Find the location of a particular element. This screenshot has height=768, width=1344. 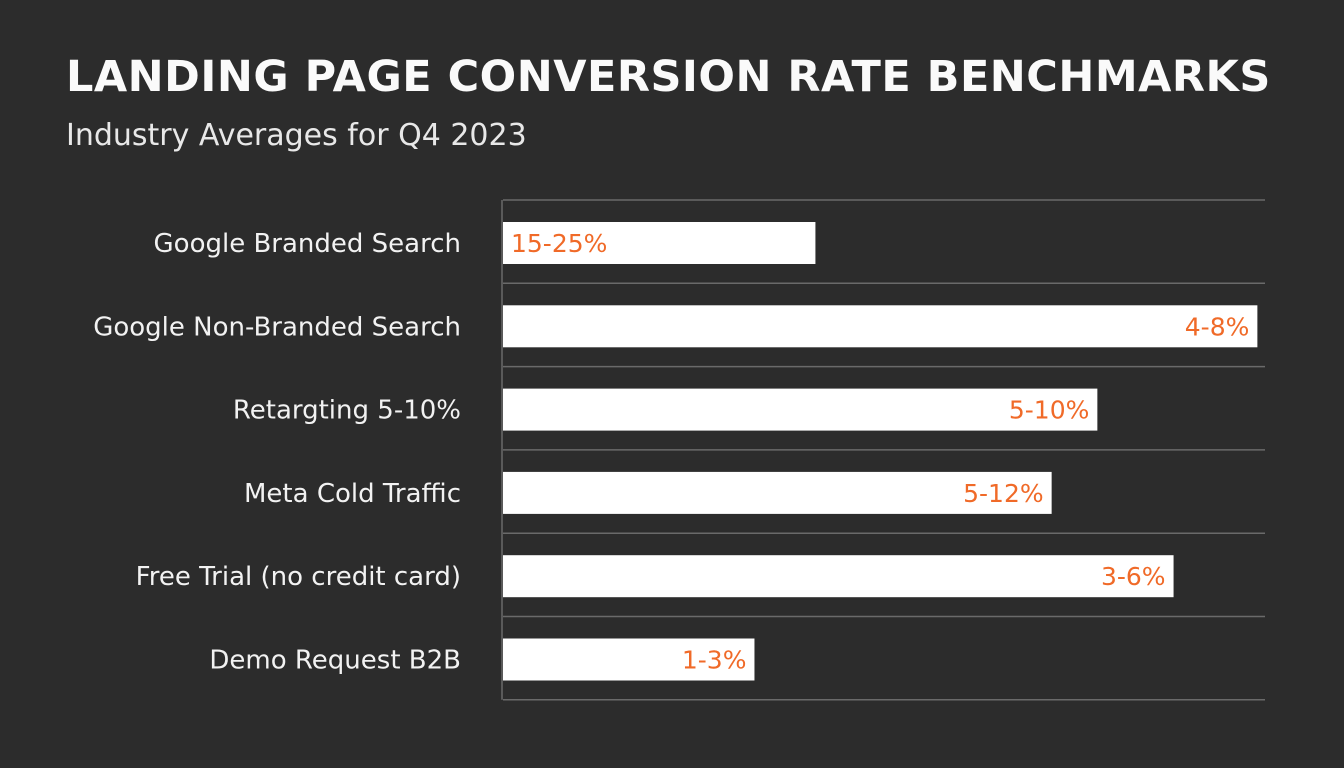

category-label: Google Non-Branded Search is located at coordinates (277, 327).